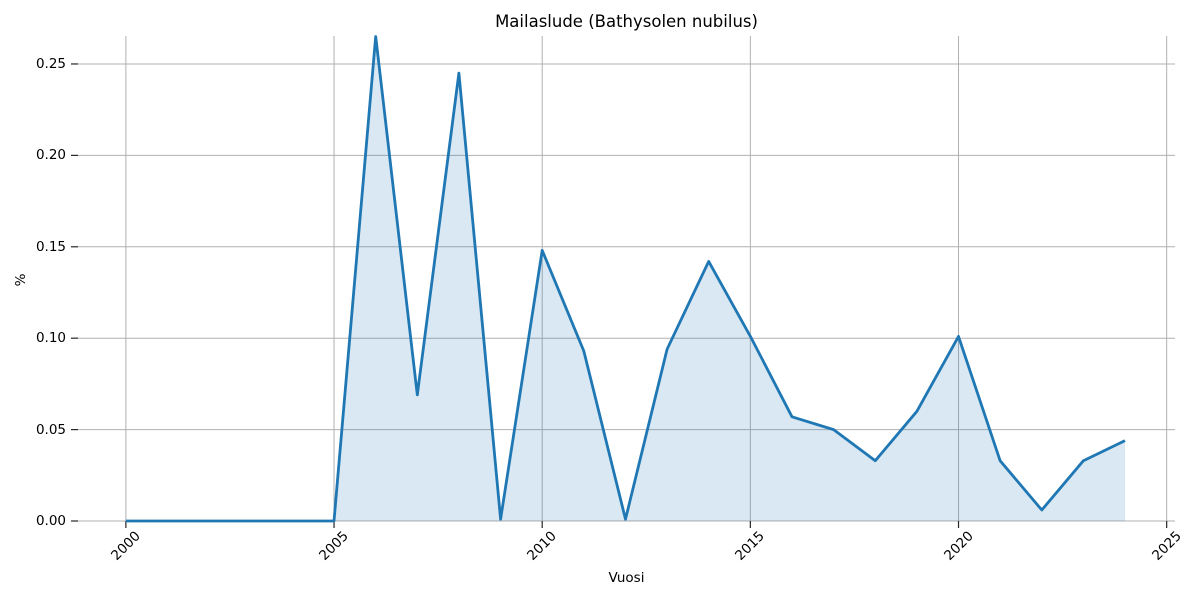  What do you see at coordinates (50, 246) in the screenshot?
I see `y-tick-label: 0.15` at bounding box center [50, 246].